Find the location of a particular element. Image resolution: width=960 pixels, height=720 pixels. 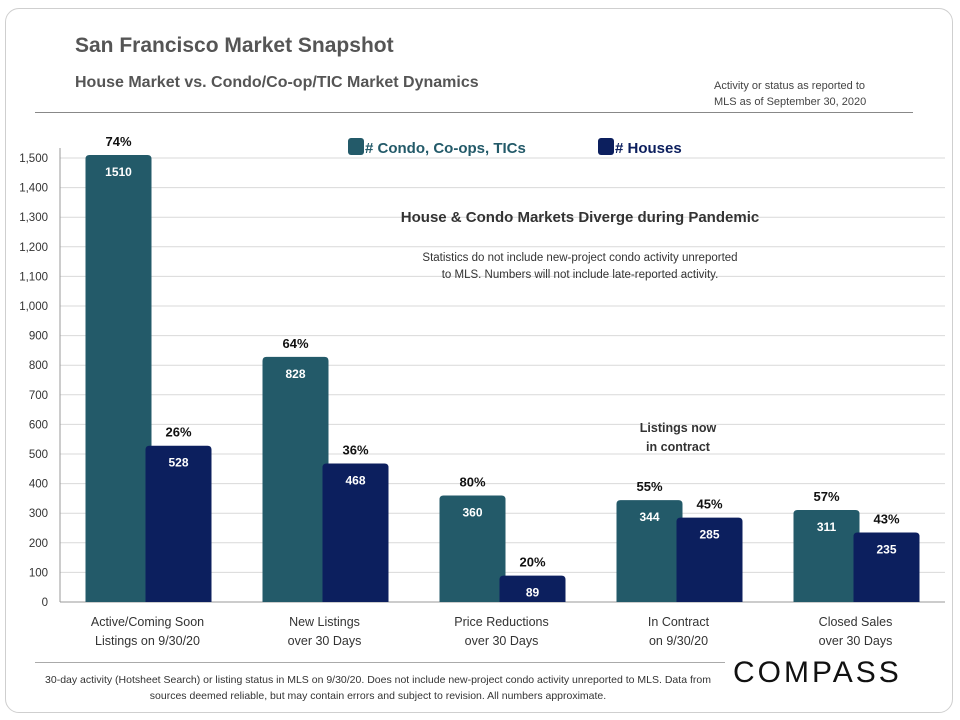

bar-value-label: 235 is located at coordinates (886, 549).